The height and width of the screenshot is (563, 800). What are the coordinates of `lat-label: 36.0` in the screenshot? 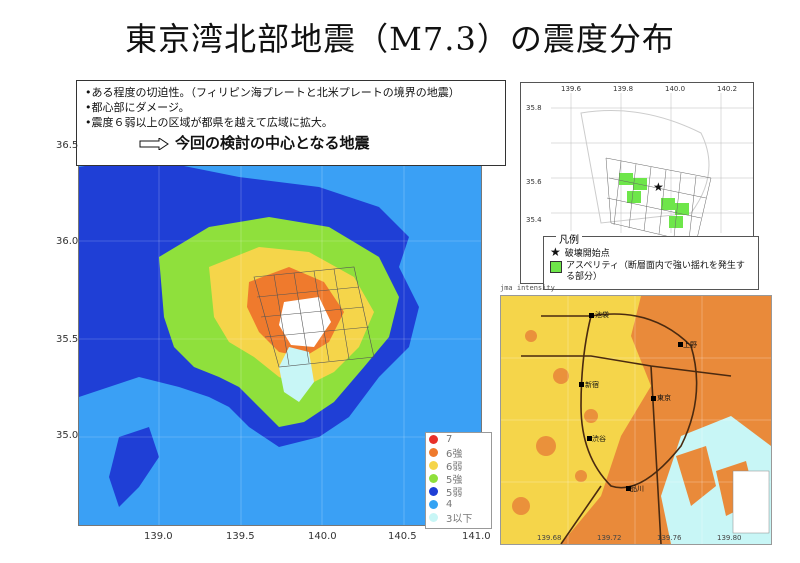 It's located at (67, 241).